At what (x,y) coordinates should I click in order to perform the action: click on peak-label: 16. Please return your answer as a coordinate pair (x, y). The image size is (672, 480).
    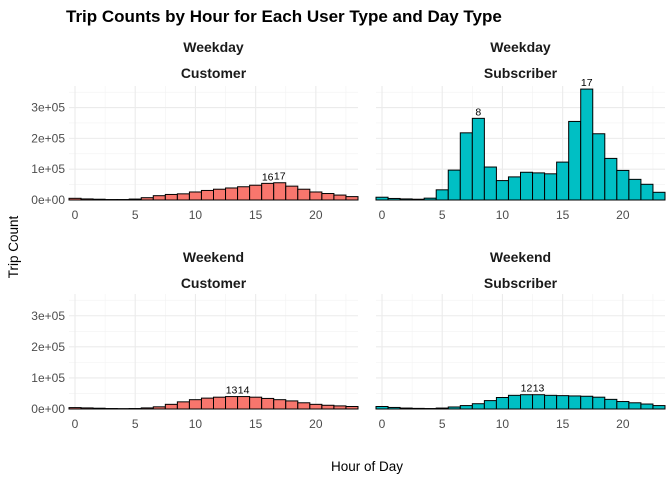
    Looking at the image, I should click on (268, 177).